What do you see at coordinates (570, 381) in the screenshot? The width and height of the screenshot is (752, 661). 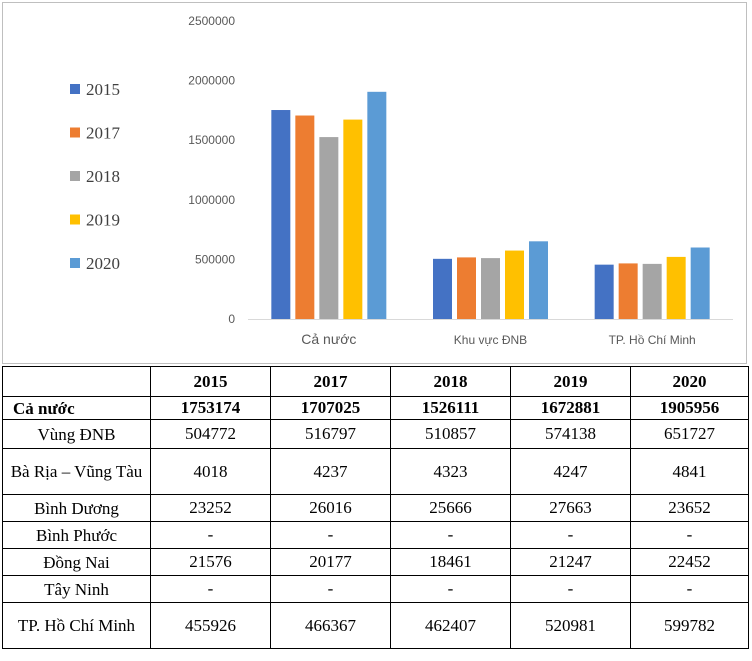 I see `column-header: 2019` at bounding box center [570, 381].